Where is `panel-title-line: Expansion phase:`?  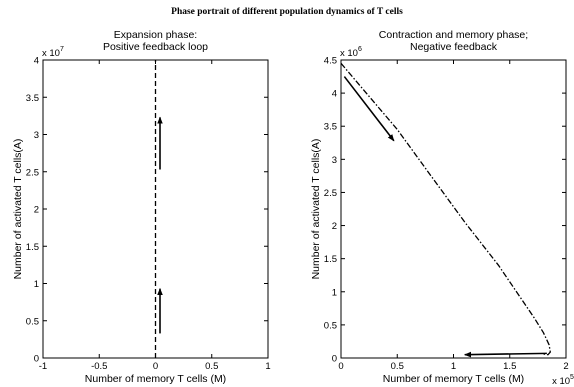 panel-title-line: Expansion phase: is located at coordinates (155, 35).